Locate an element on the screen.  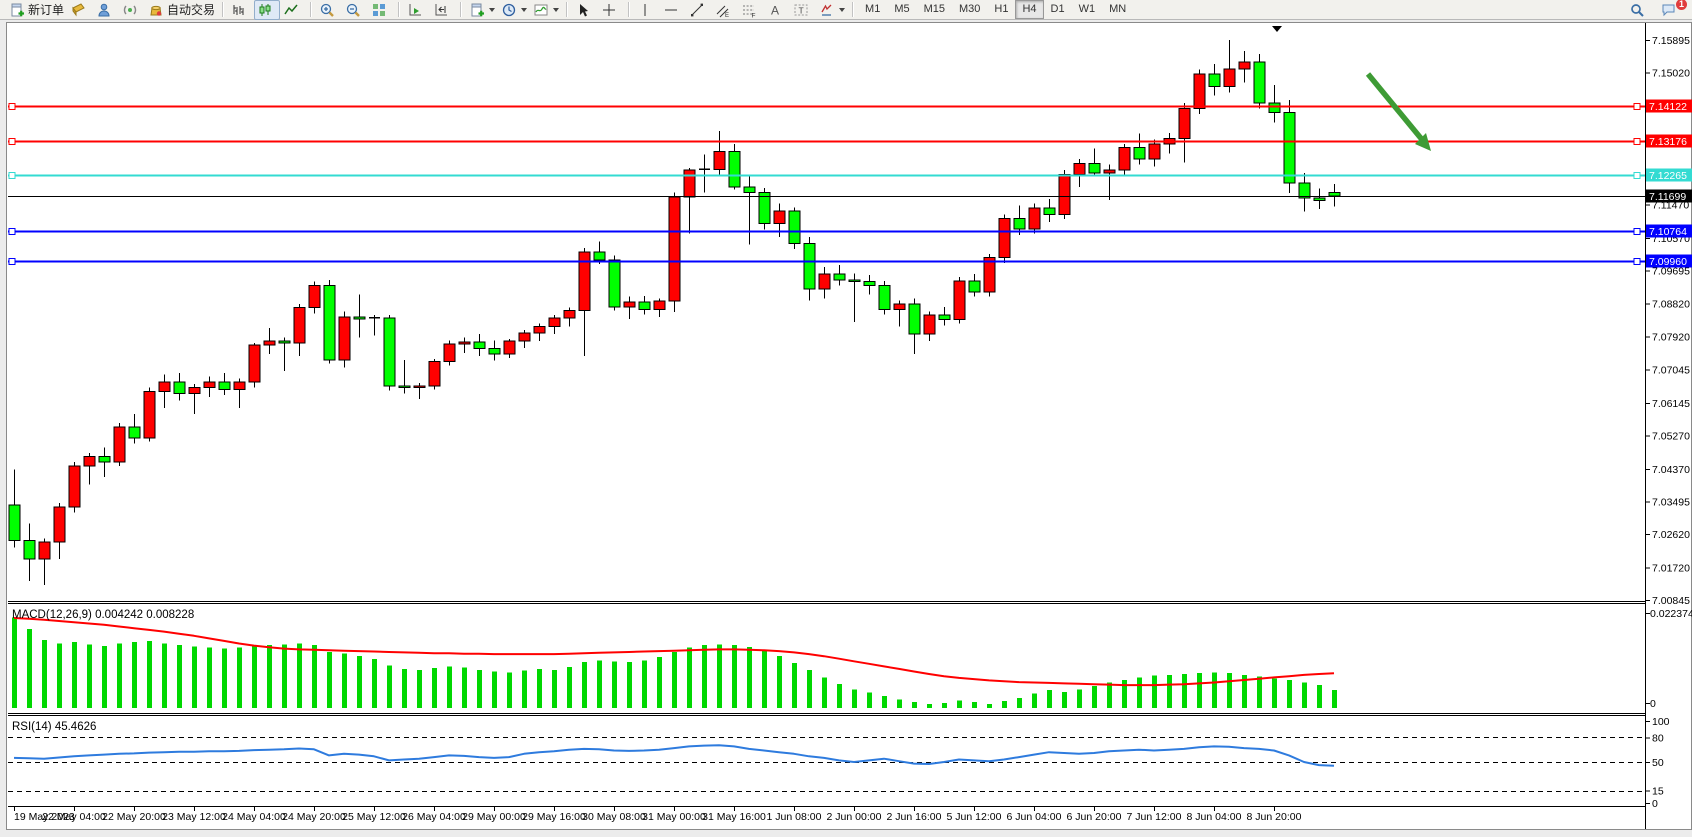
dropdown-caret-icon is located at coordinates (842, 9).